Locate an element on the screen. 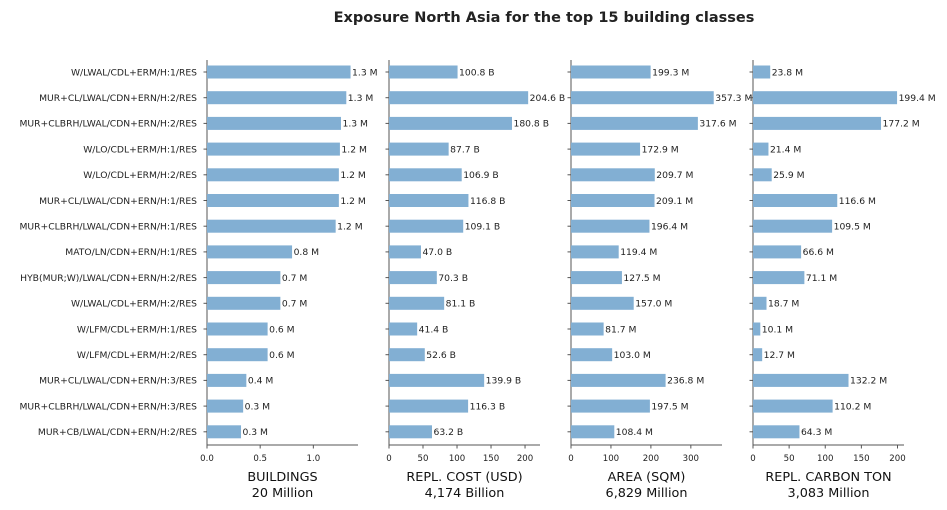 Image resolution: width=947 pixels, height=510 pixels. data-label: 0.8 M is located at coordinates (307, 252).